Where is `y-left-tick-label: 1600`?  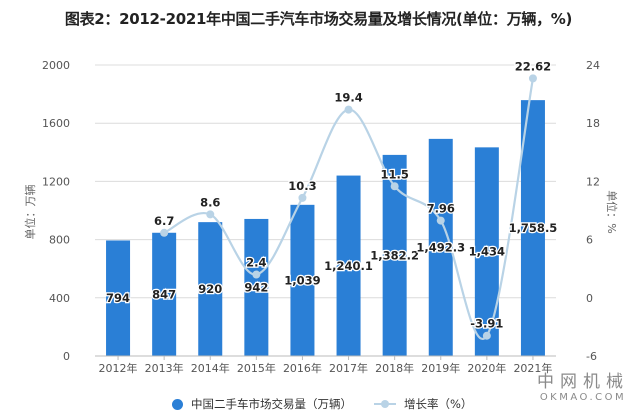
y-left-tick-label: 1600 is located at coordinates (56, 123).